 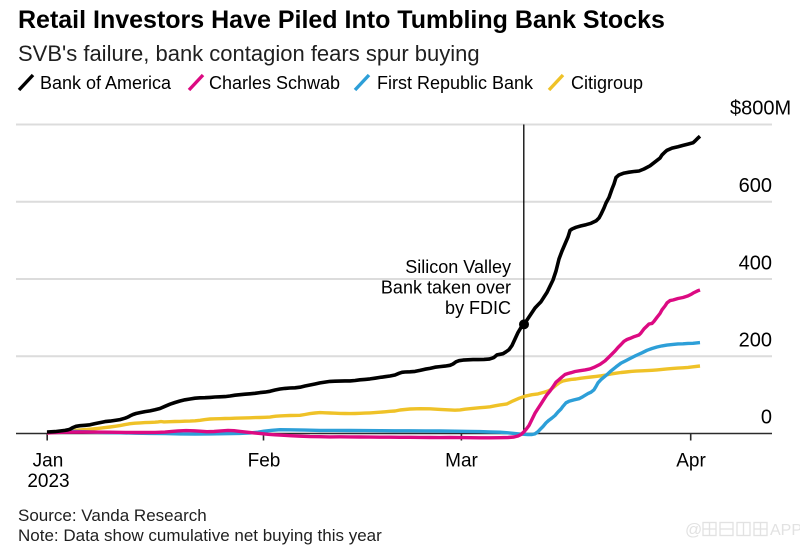 What do you see at coordinates (478, 308) in the screenshot?
I see `svg-text: by FDIC` at bounding box center [478, 308].